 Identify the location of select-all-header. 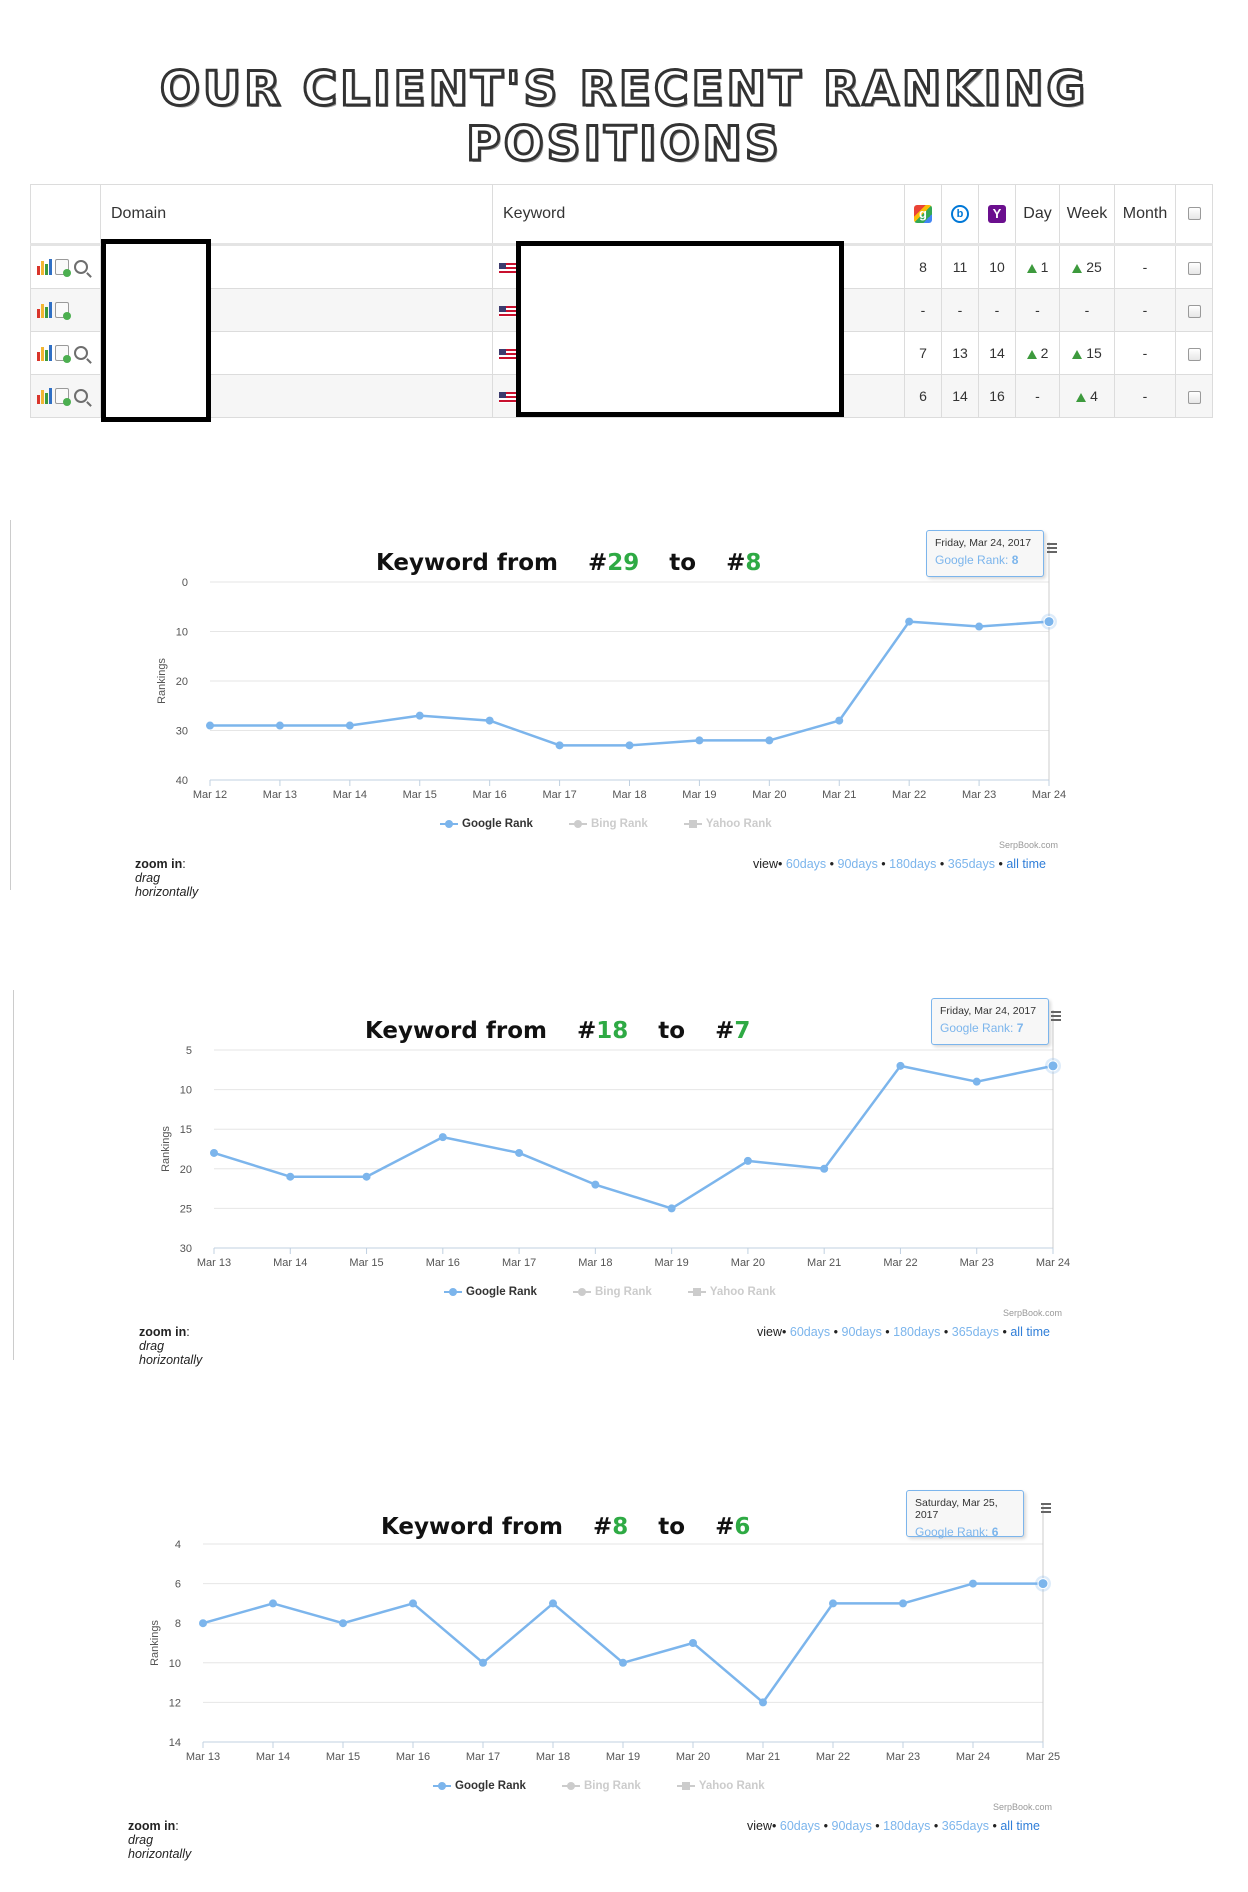
(1194, 215).